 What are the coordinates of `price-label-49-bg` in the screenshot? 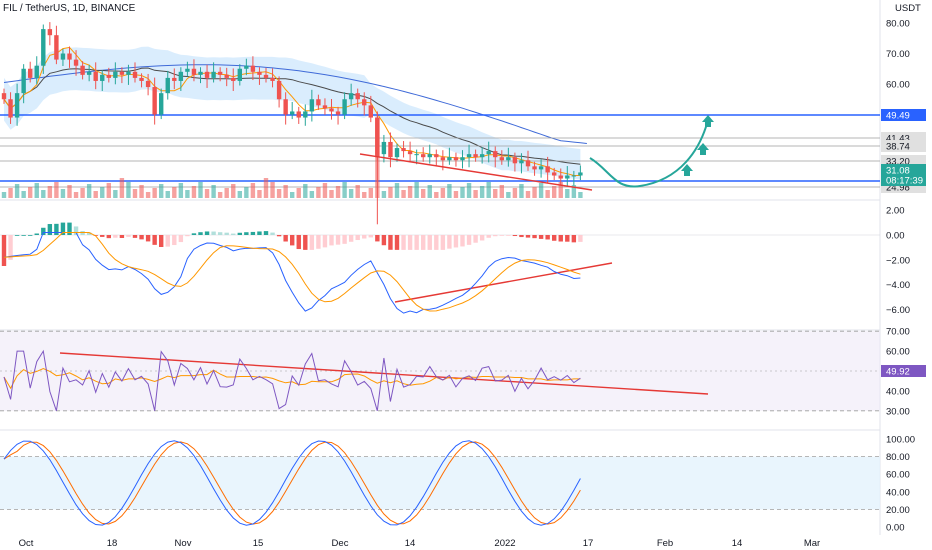 It's located at (903, 115).